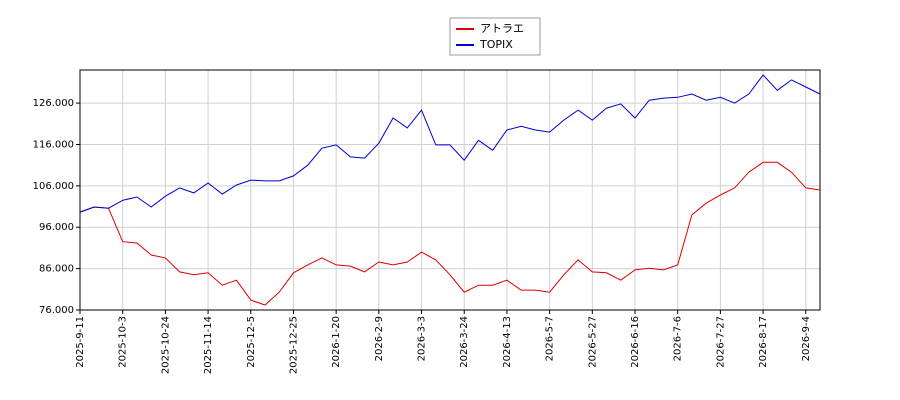 This screenshot has height=400, width=900. Describe the element at coordinates (56, 227) in the screenshot. I see `y-tick-label: 96.000` at that location.